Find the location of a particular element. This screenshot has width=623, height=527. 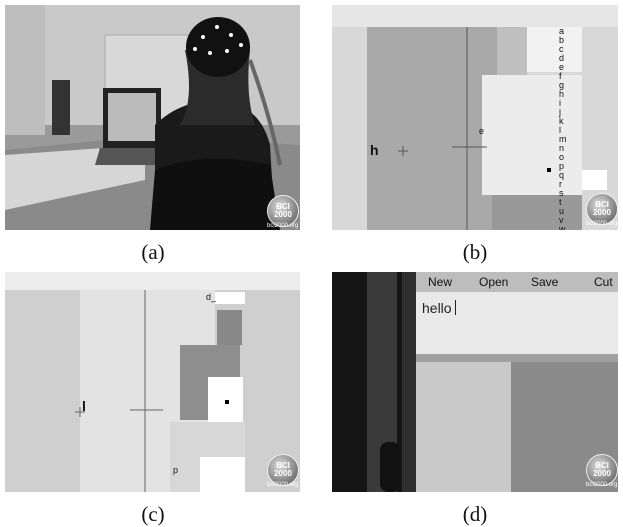

caption-b: (b) is located at coordinates (475, 252).